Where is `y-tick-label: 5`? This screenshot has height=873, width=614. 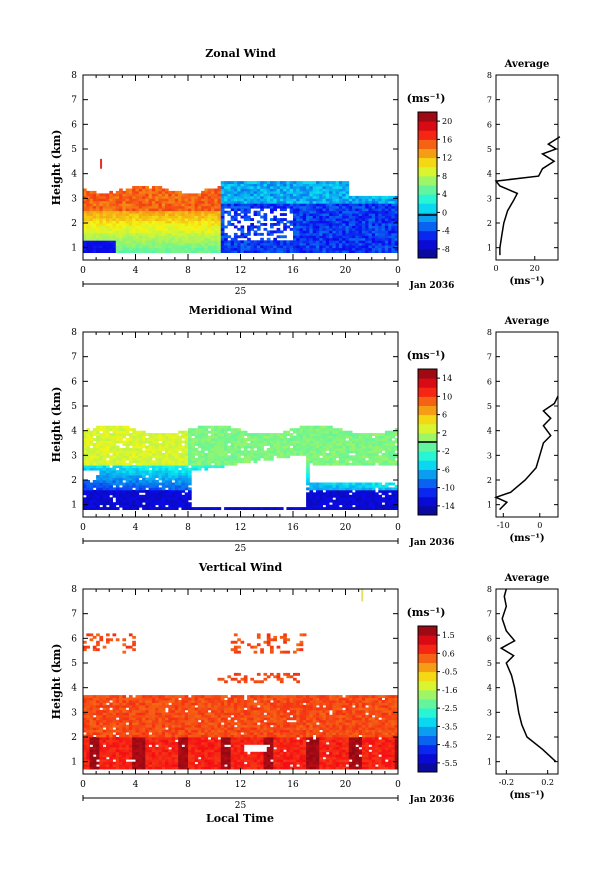 y-tick-label: 5 is located at coordinates (74, 407).